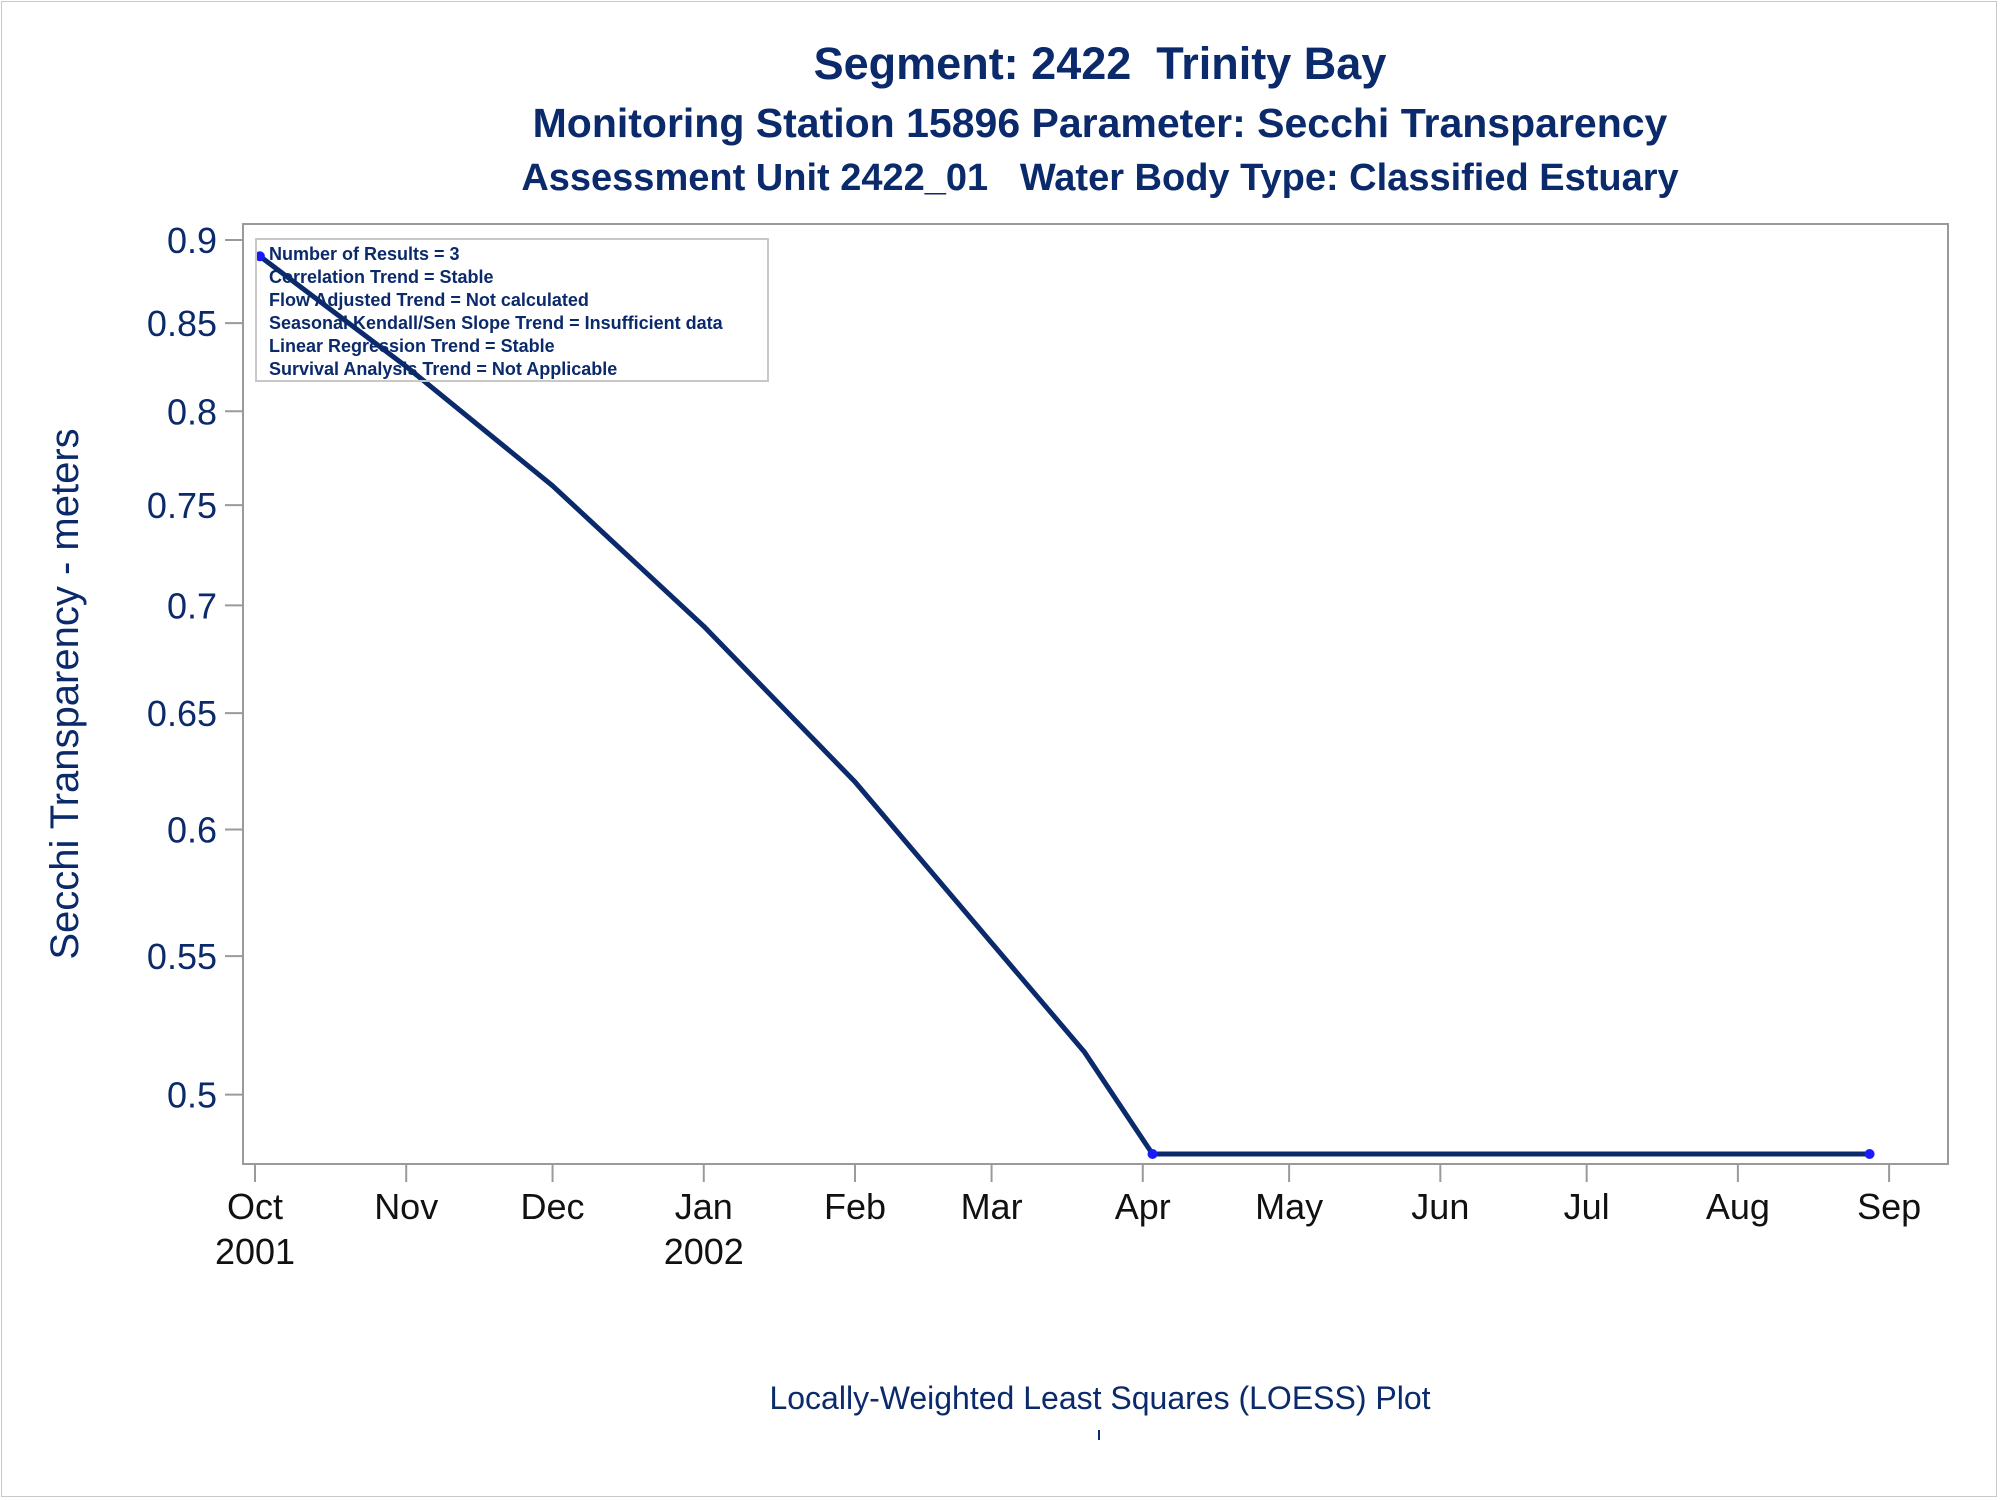 The image size is (2000, 1500). I want to click on x-tick-label: Mar, so click(992, 1206).